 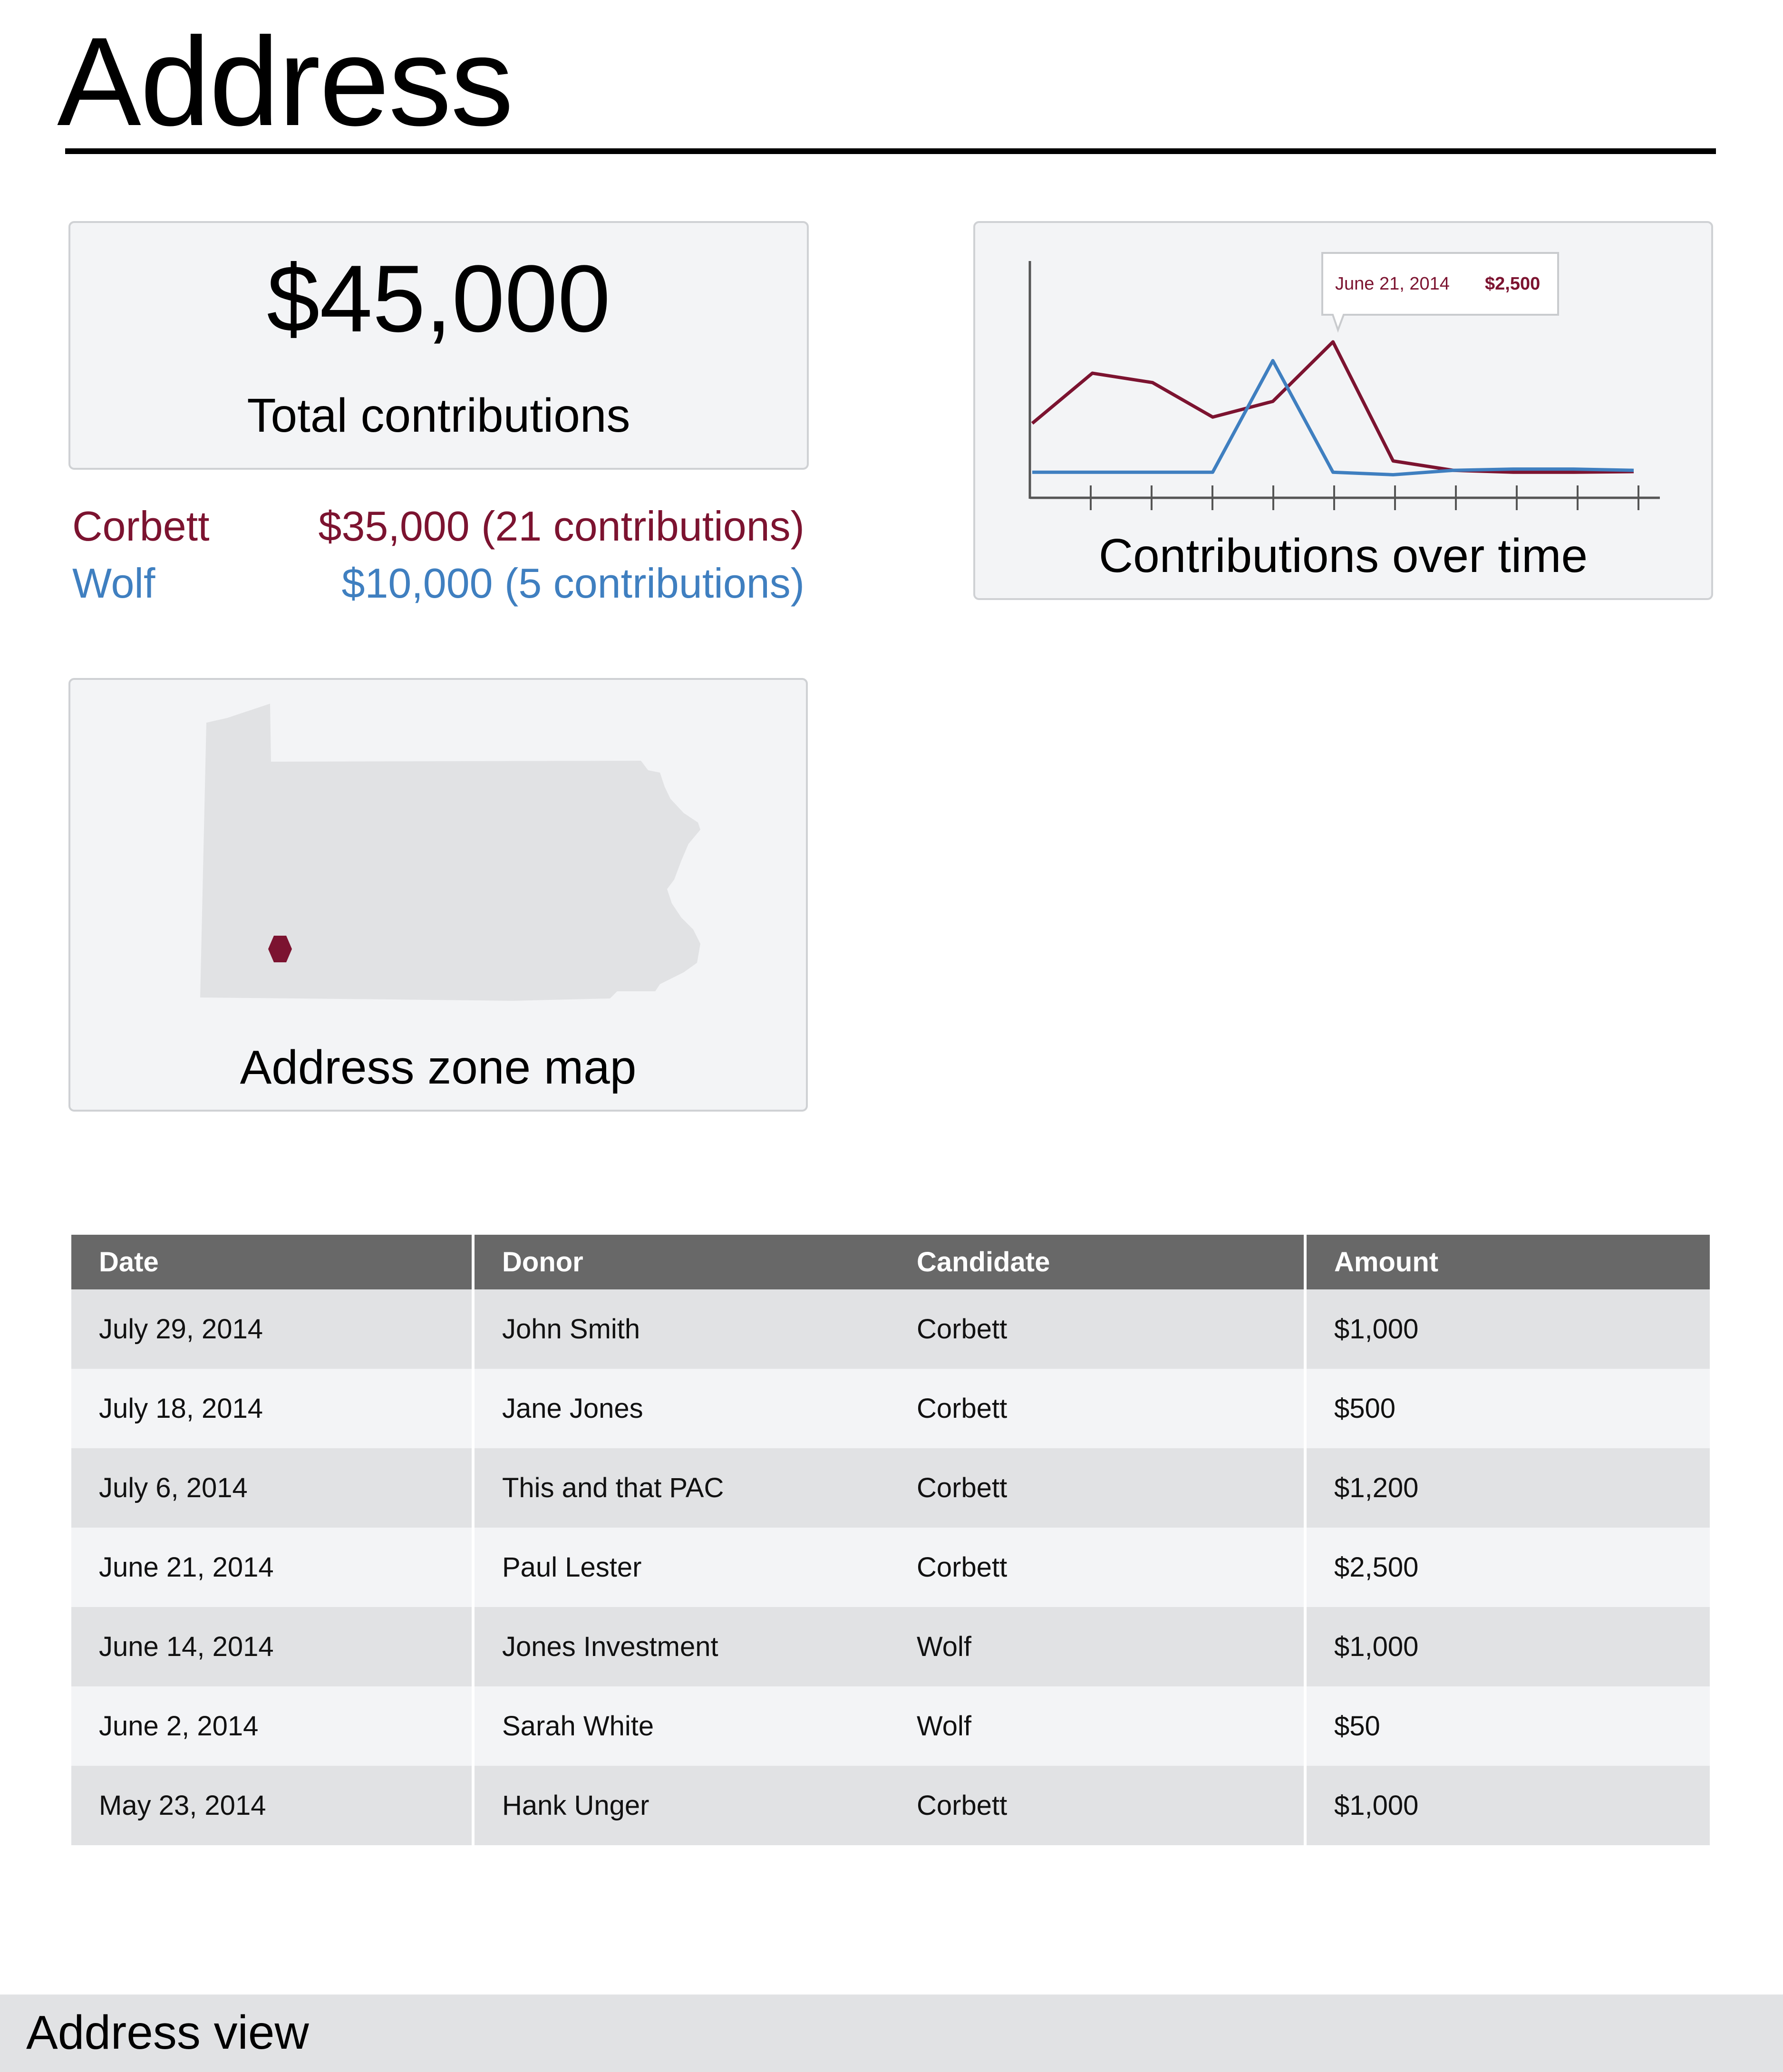 What do you see at coordinates (1343, 555) in the screenshot?
I see `chart-caption: Contributions over time` at bounding box center [1343, 555].